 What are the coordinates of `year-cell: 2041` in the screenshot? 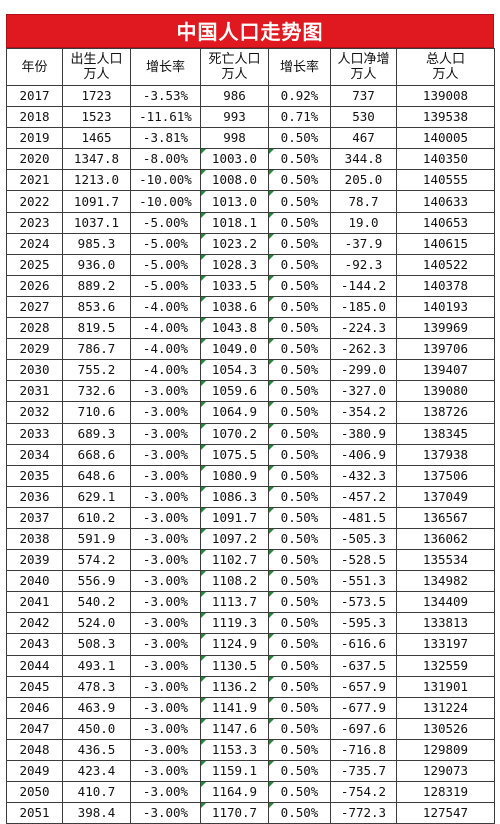 It's located at (34, 602).